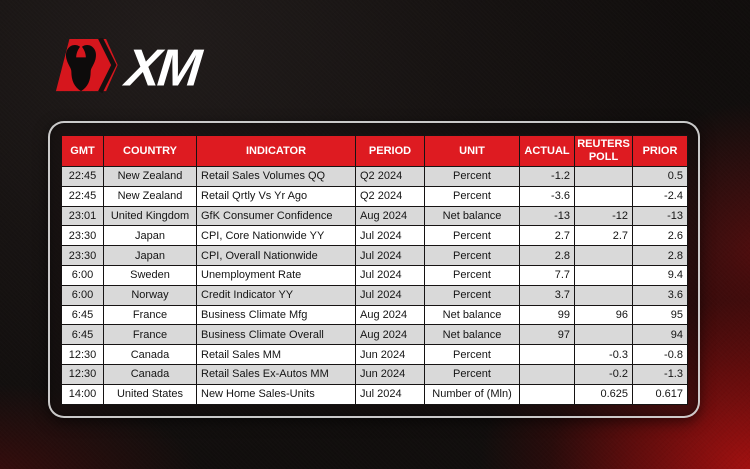 The height and width of the screenshot is (469, 750). I want to click on cell-gmt: 14:00, so click(82, 394).